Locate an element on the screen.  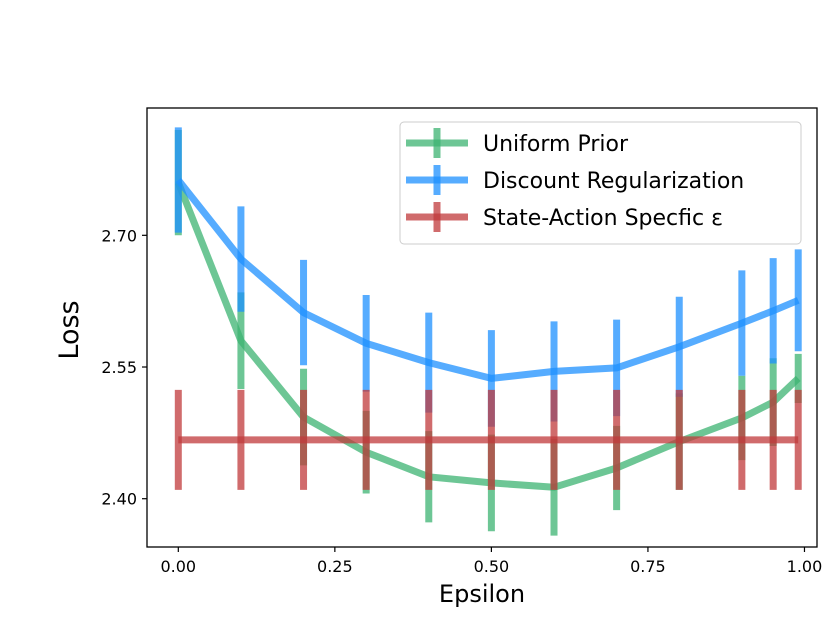
legend-label: State-Action Specfic ε is located at coordinates (603, 218).